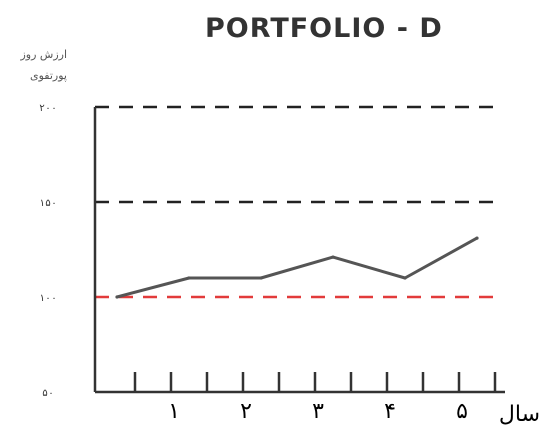  I want to click on x-tick-labels: ۱ ۲ ۳ ۴ ۵, so click(318, 411).